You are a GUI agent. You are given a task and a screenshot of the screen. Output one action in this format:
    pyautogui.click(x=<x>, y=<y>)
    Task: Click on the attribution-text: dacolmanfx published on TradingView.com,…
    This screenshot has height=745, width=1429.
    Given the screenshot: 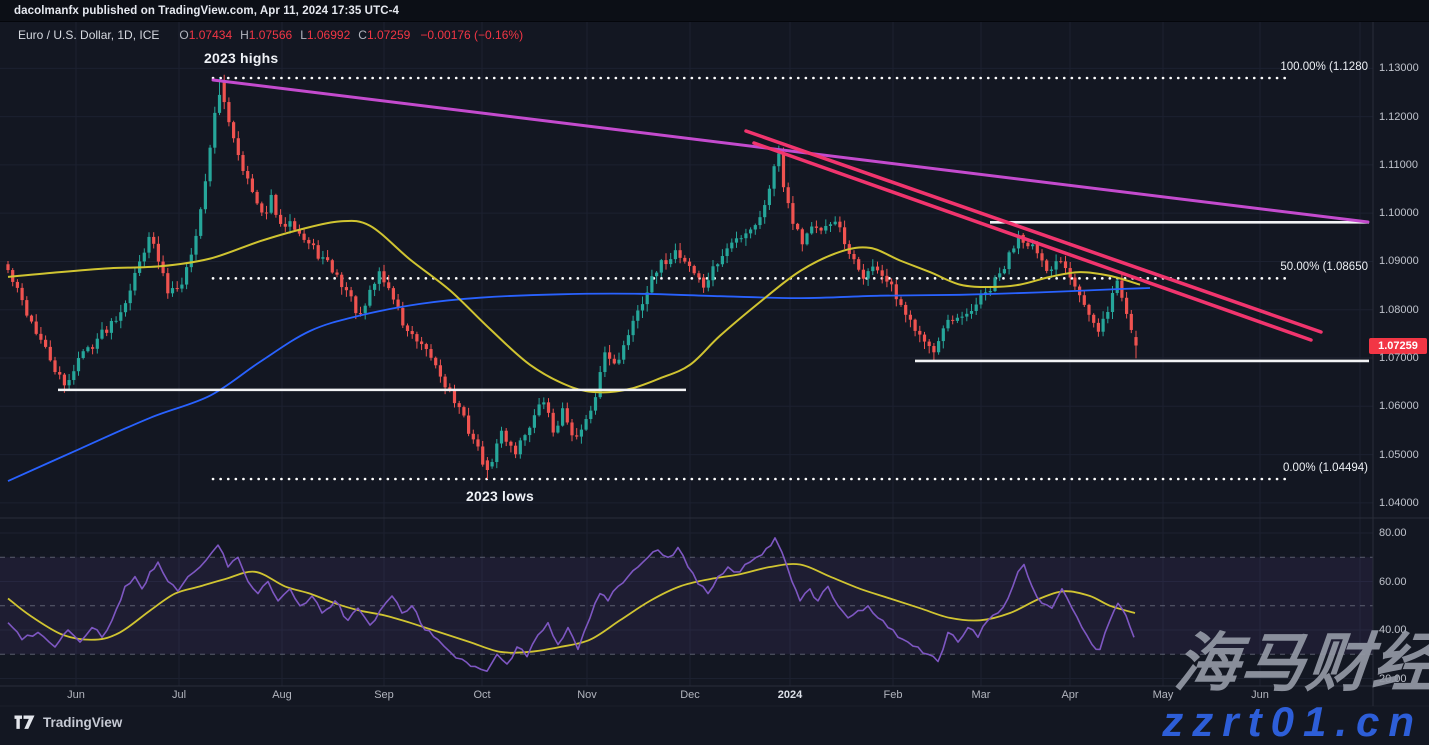 What is the action you would take?
    pyautogui.click(x=207, y=11)
    